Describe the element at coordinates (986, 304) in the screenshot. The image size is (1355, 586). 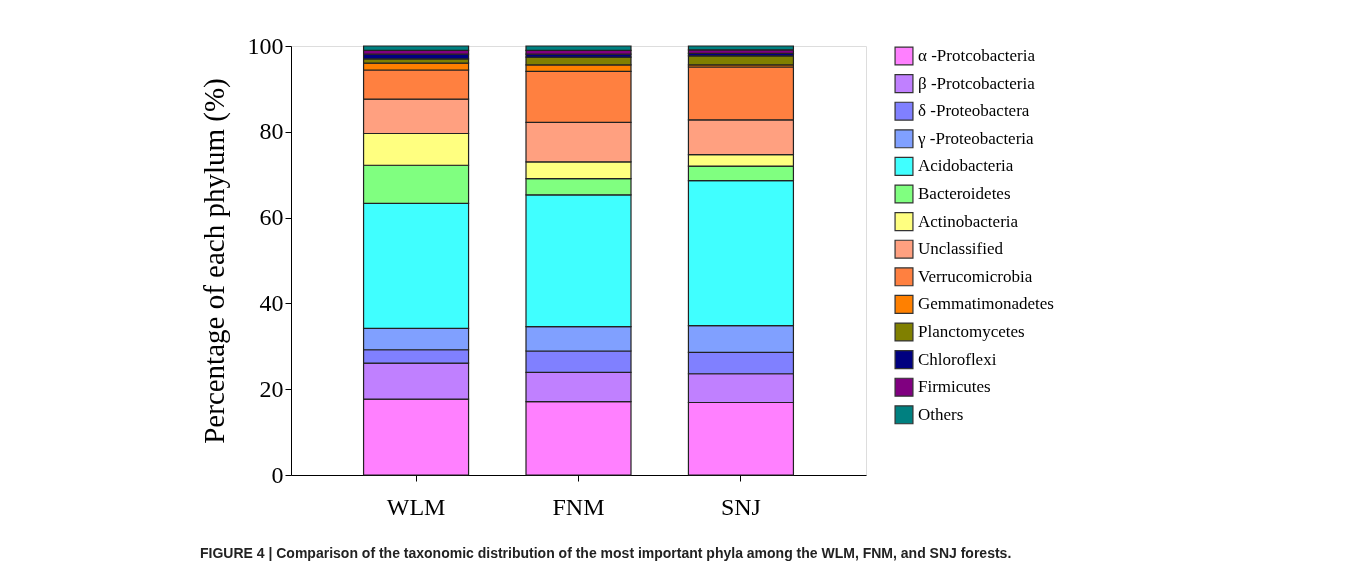
I see `legend-label: Gemmatimonadetes` at that location.